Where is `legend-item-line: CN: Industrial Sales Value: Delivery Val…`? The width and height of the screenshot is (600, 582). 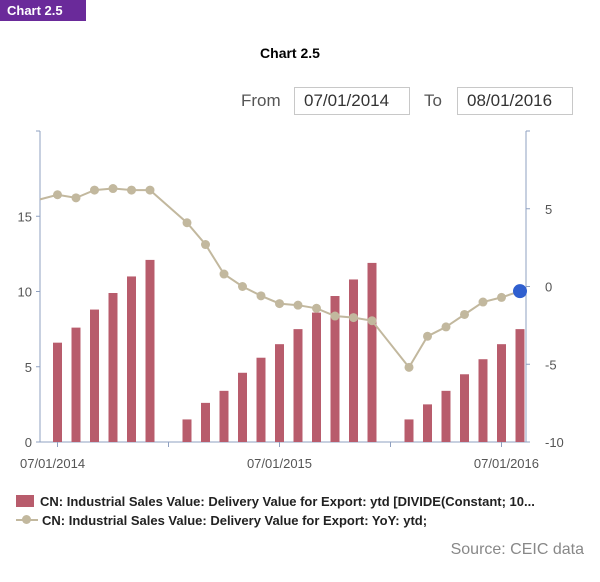 legend-item-line: CN: Industrial Sales Value: Delivery Val… is located at coordinates (221, 520).